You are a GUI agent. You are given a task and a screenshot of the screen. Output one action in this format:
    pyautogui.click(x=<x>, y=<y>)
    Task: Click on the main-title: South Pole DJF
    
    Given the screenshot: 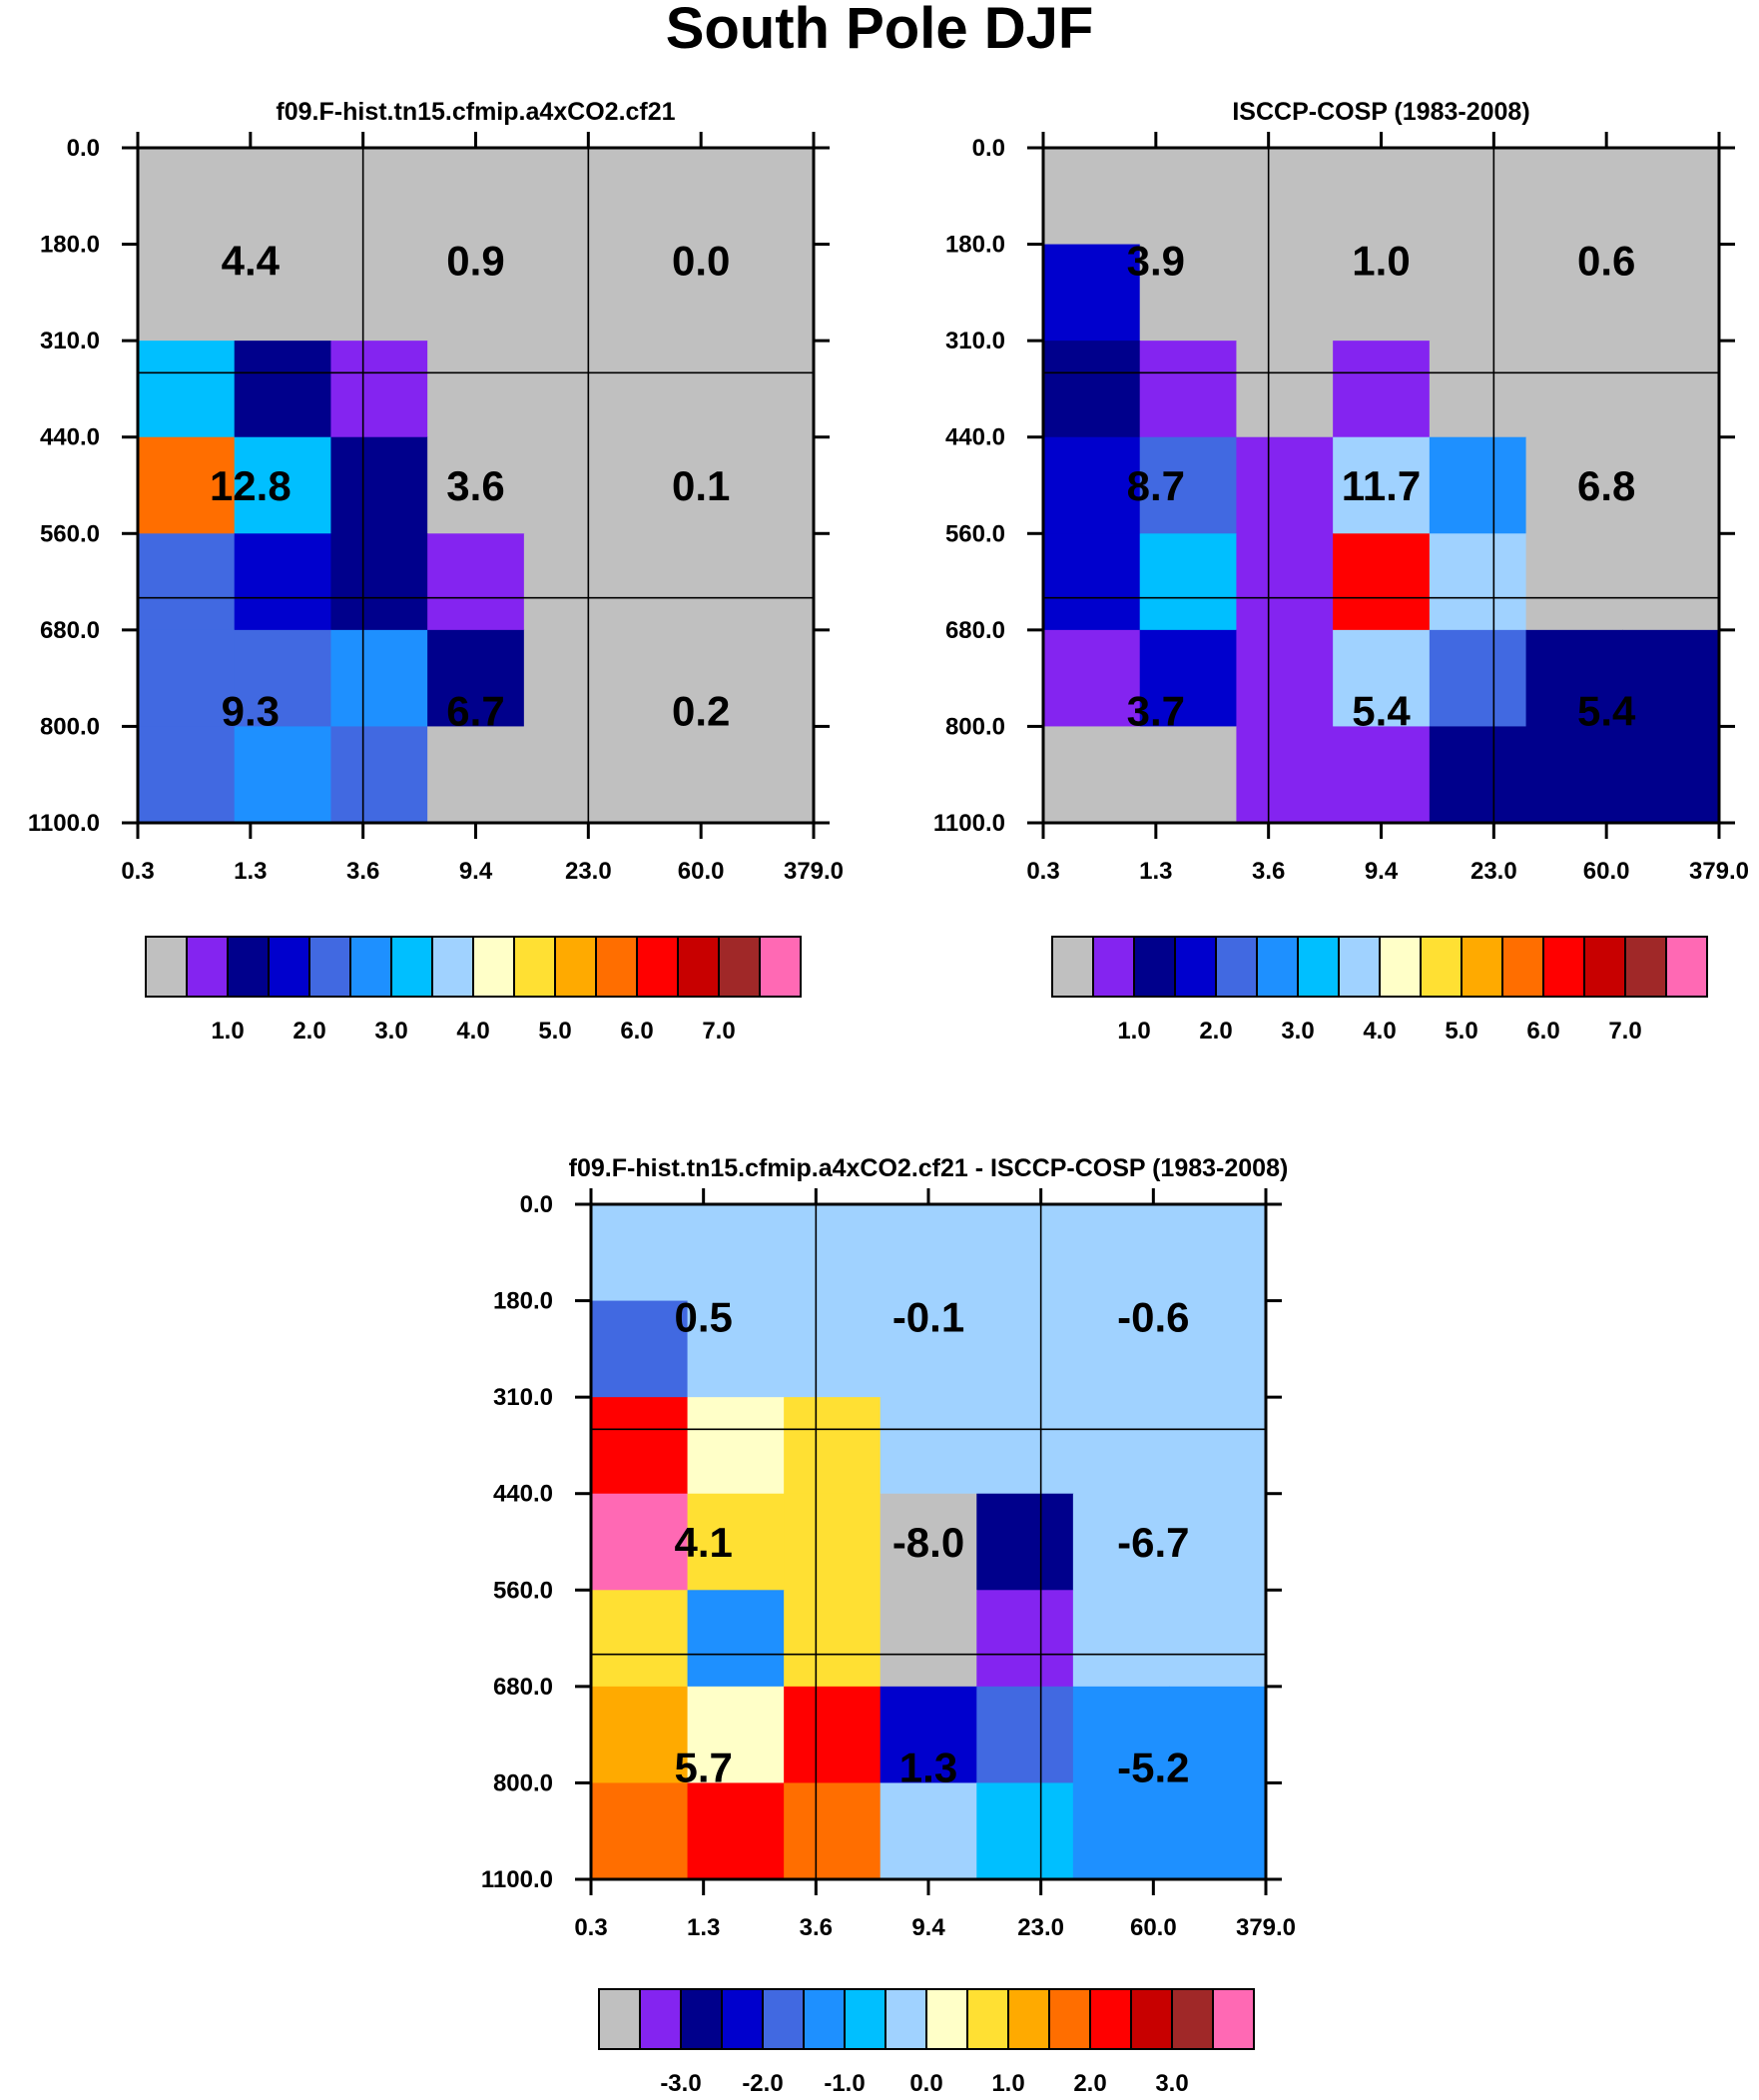 What is the action you would take?
    pyautogui.click(x=880, y=30)
    